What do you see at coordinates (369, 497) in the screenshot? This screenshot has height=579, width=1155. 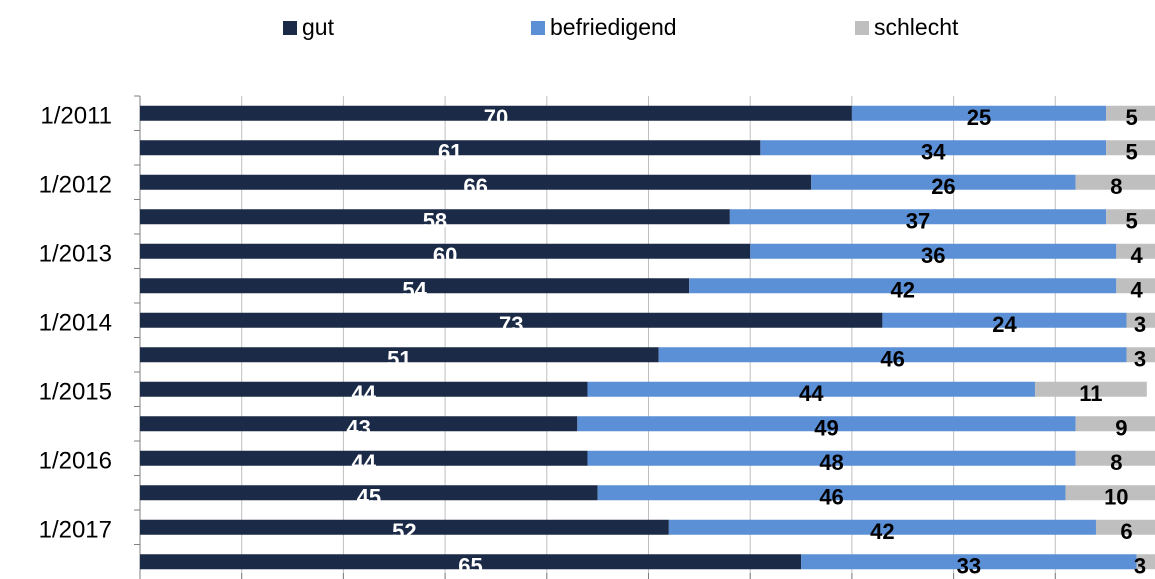 I see `data-label: 45` at bounding box center [369, 497].